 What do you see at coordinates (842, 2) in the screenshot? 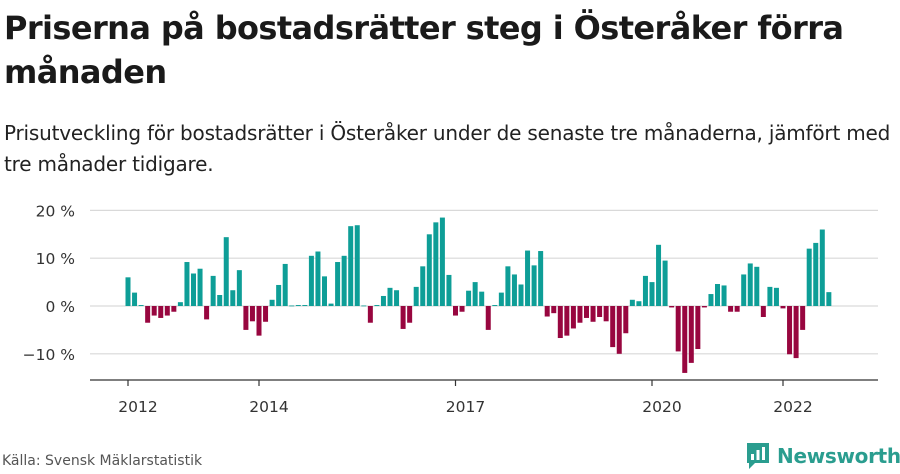
I see `latest-value-annotation: 1 %` at bounding box center [842, 2].